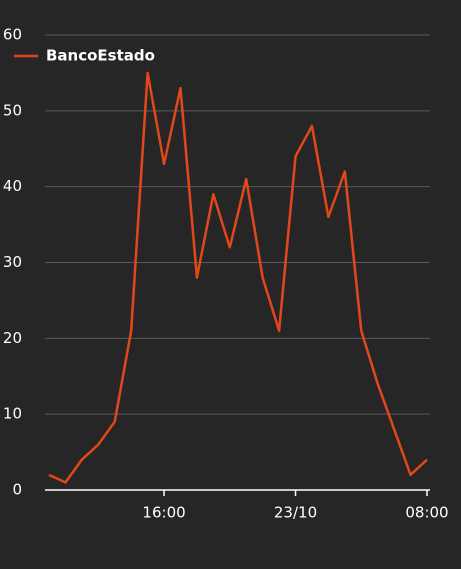  I want to click on y-tick-label: 50, so click(12, 110).